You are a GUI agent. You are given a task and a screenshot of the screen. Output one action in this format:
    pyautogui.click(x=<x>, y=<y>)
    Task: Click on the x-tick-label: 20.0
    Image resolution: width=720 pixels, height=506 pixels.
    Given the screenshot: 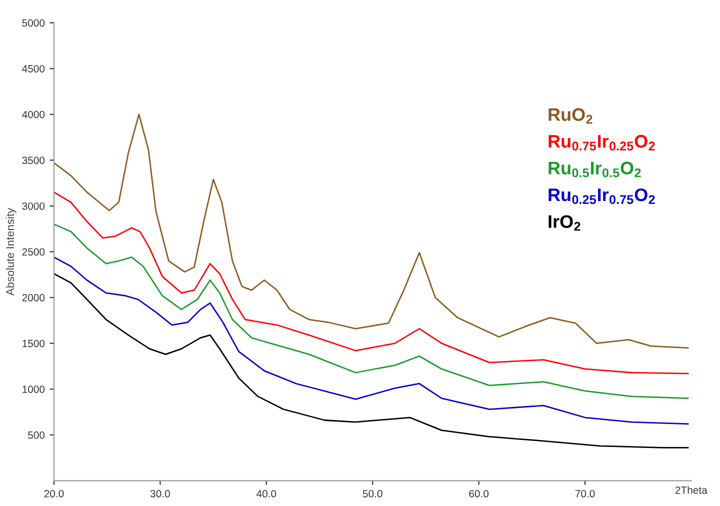 What is the action you would take?
    pyautogui.click(x=54, y=494)
    